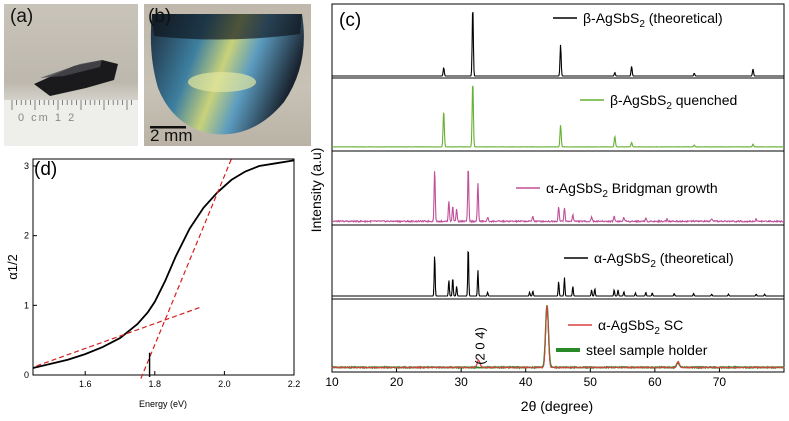 The height and width of the screenshot is (421, 789). I want to click on x-tick-label: 20, so click(397, 382).